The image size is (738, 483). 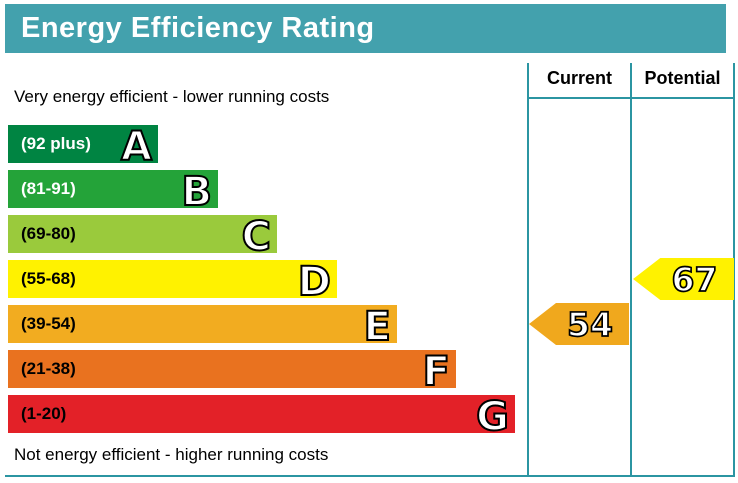 I want to click on chart-bottom-border, so click(x=370, y=476).